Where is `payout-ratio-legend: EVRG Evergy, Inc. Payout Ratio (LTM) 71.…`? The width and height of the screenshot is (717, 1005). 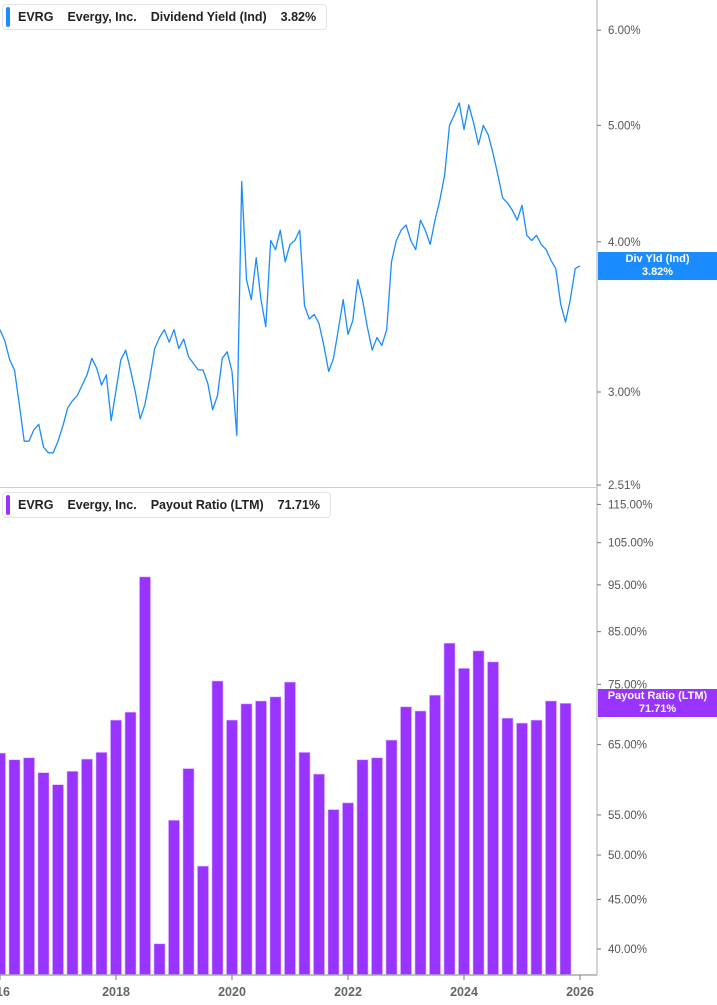
payout-ratio-legend: EVRG Evergy, Inc. Payout Ratio (LTM) 71.… is located at coordinates (167, 505).